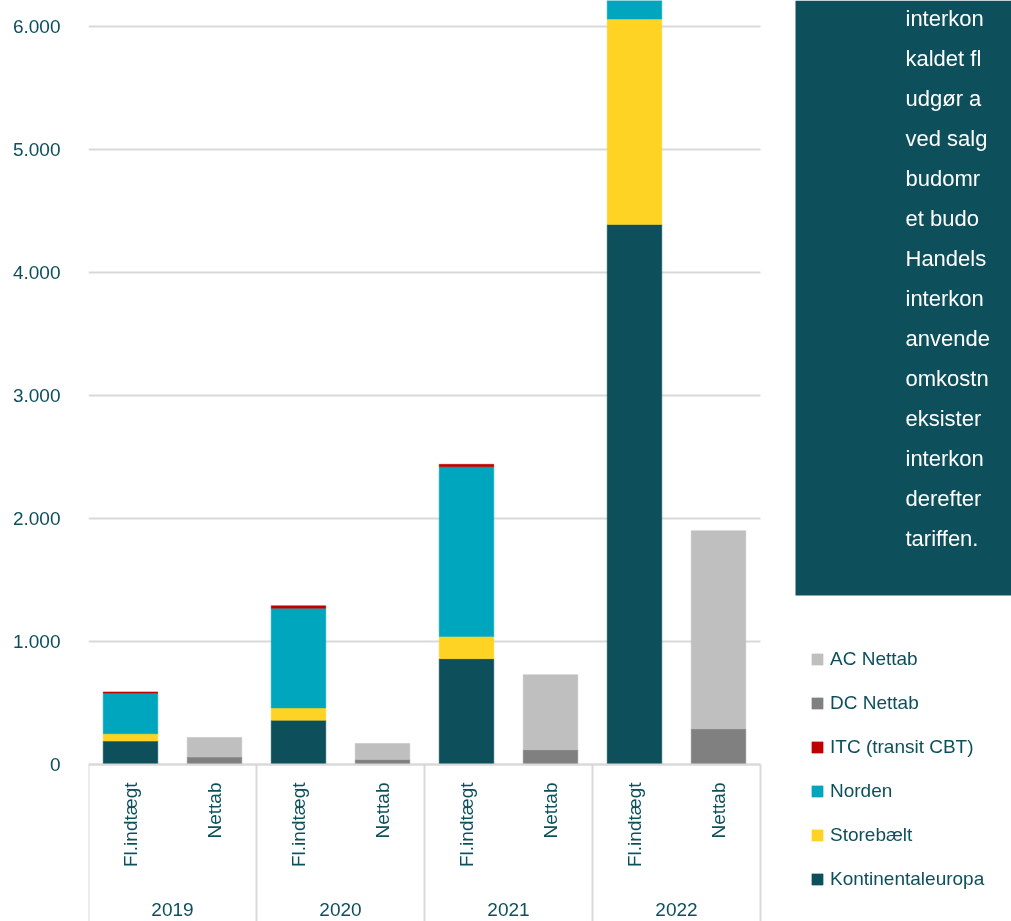  What do you see at coordinates (36, 641) in the screenshot?
I see `y-tick-label: 1.000` at bounding box center [36, 641].